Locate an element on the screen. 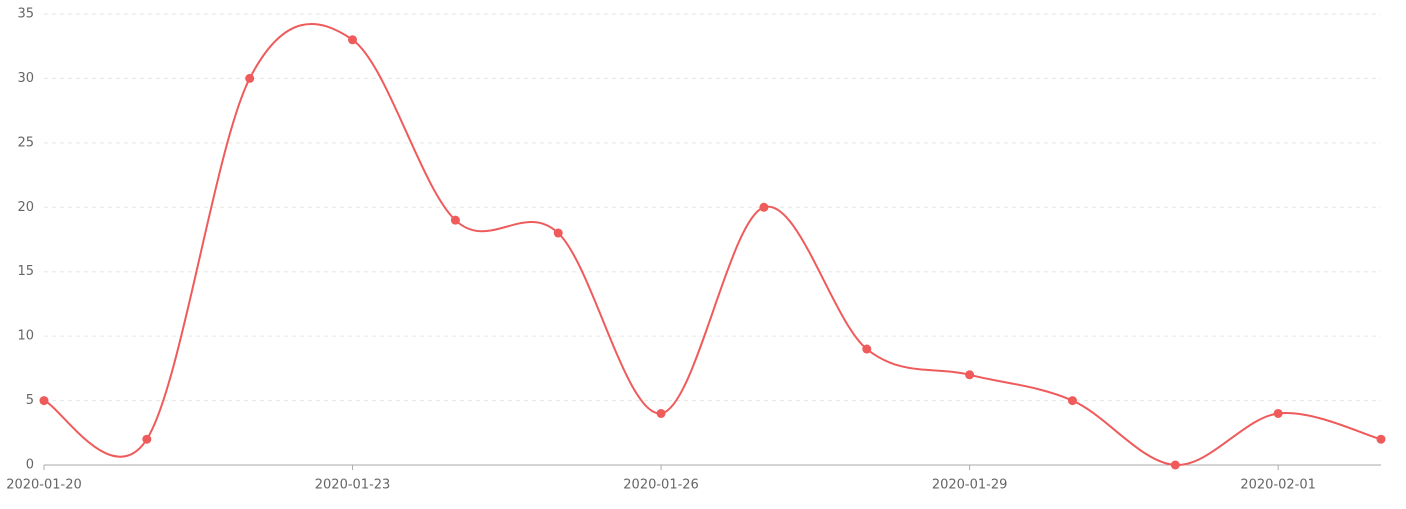 The width and height of the screenshot is (1406, 509). x-tick-label: 2020-01-20 is located at coordinates (44, 485).